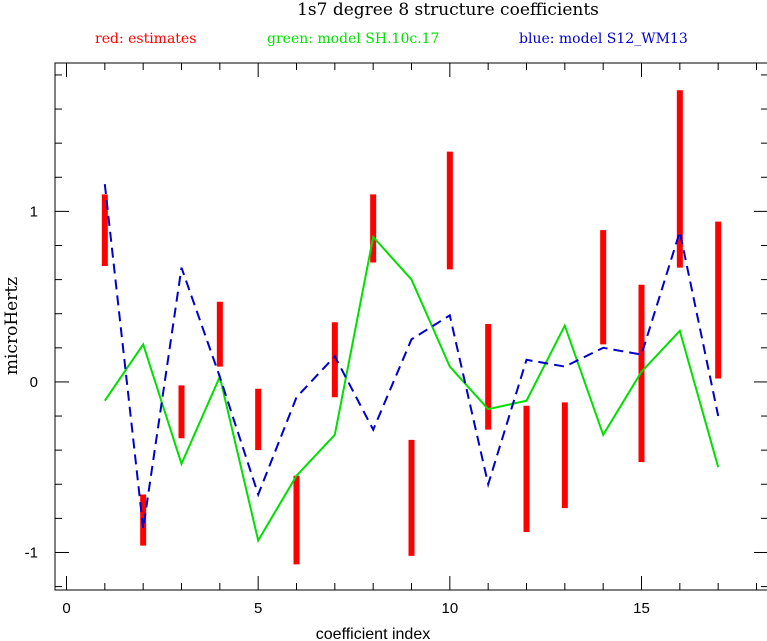 This screenshot has height=641, width=767. Describe the element at coordinates (603, 39) in the screenshot. I see `legend-model-s12: blue: model S12_WM13` at that location.